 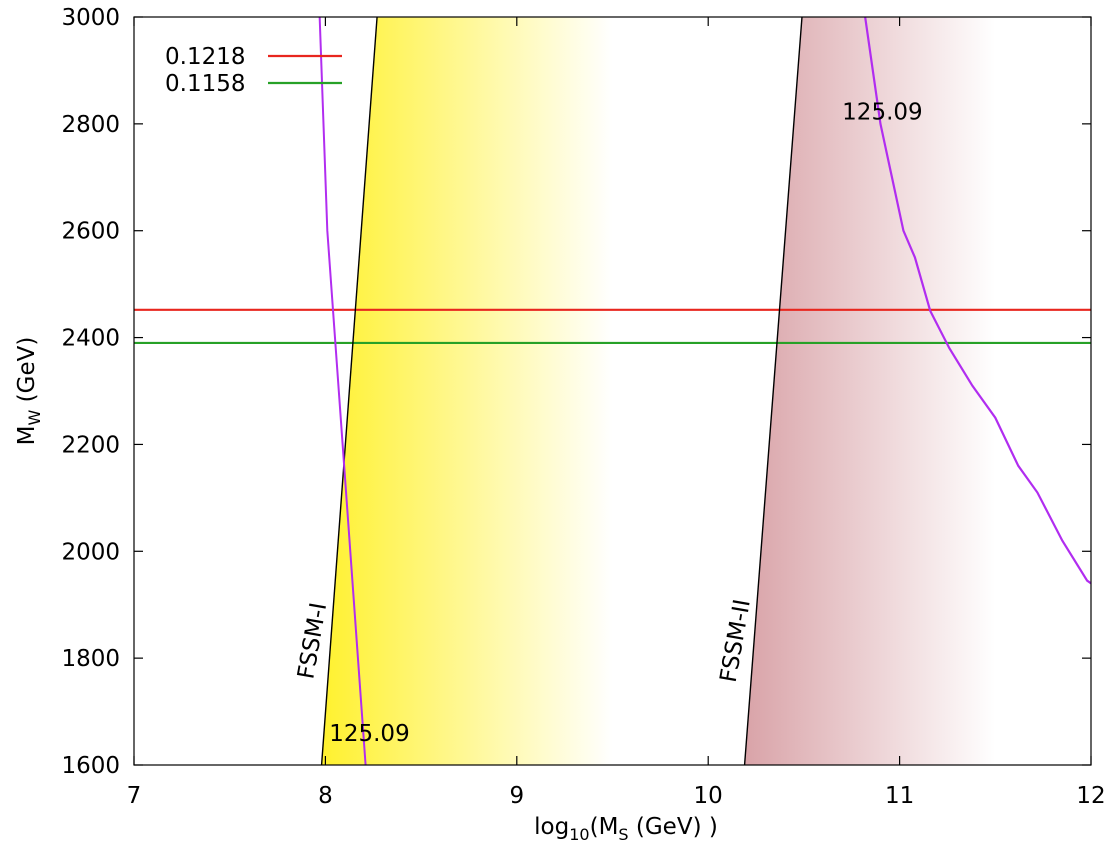 I want to click on x-axis-title: log10(MS (GeV) ), so click(x=626, y=828).